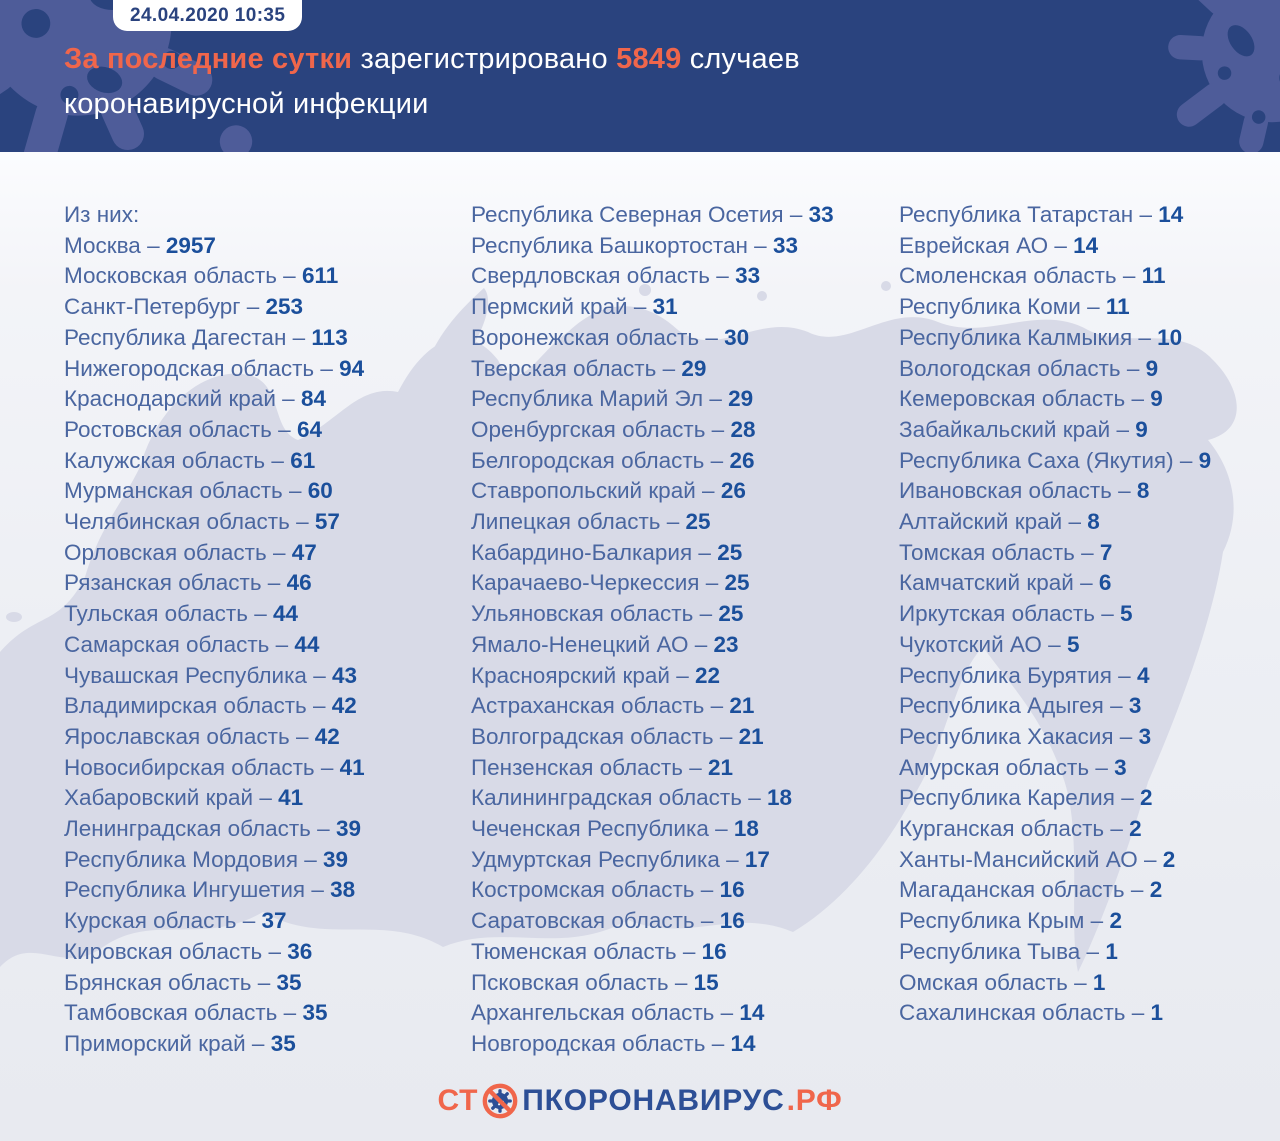  Describe the element at coordinates (214, 860) in the screenshot. I see `region-row: Республика Мордовия – 39` at that location.